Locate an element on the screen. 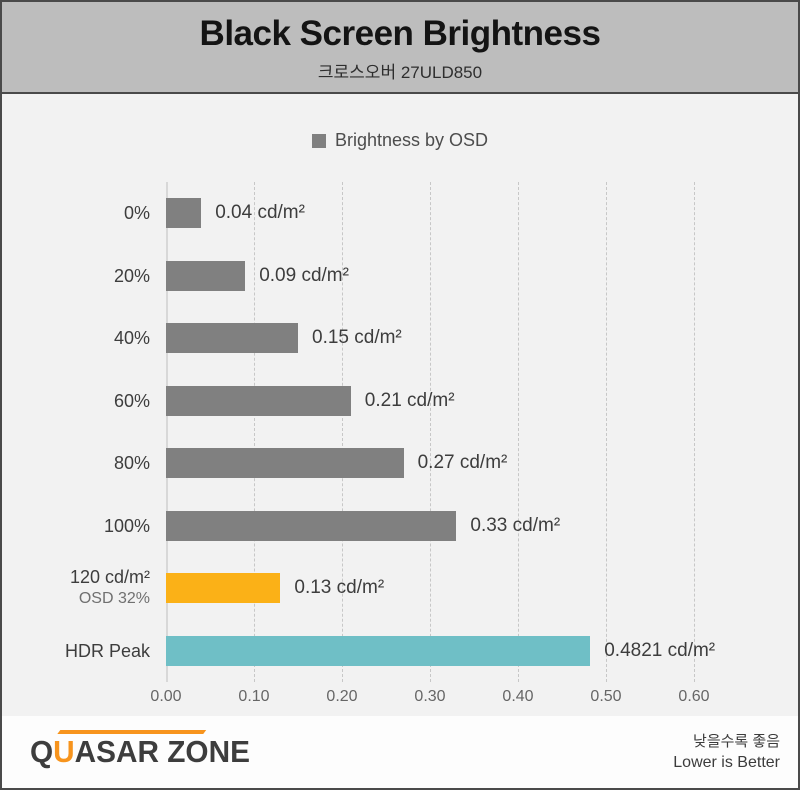 The image size is (800, 790). chart-subtitle: 크로스오버 27ULD850 is located at coordinates (400, 72).